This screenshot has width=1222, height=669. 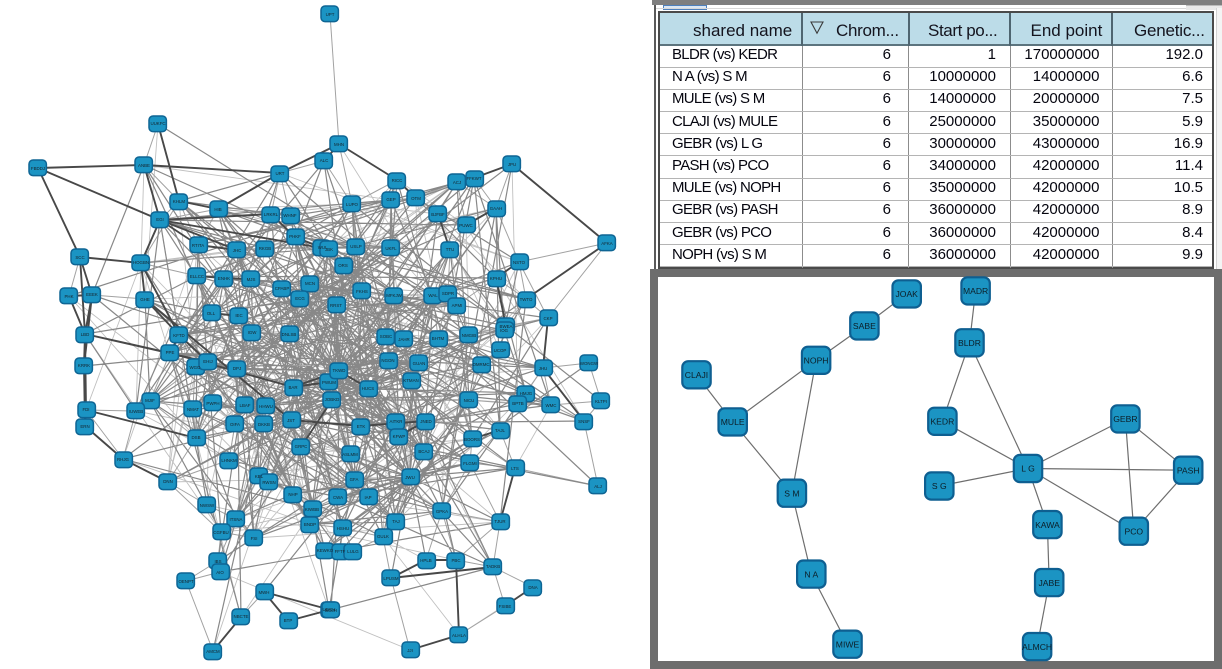 What do you see at coordinates (791, 493) in the screenshot?
I see `svg-text: S M` at bounding box center [791, 493].